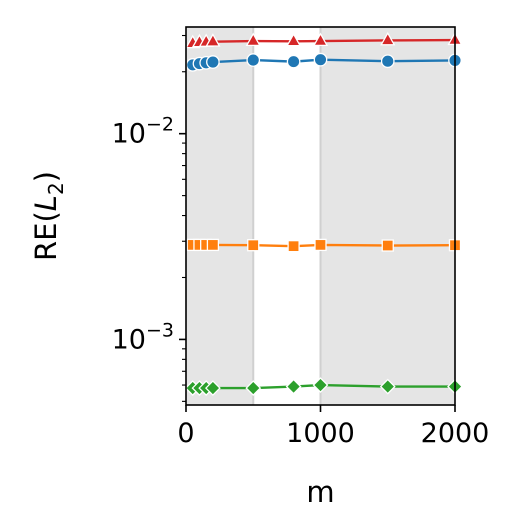 This screenshot has height=532, width=532. What do you see at coordinates (143, 337) in the screenshot?
I see `y-tick-label-0: 10⁻³` at bounding box center [143, 337].